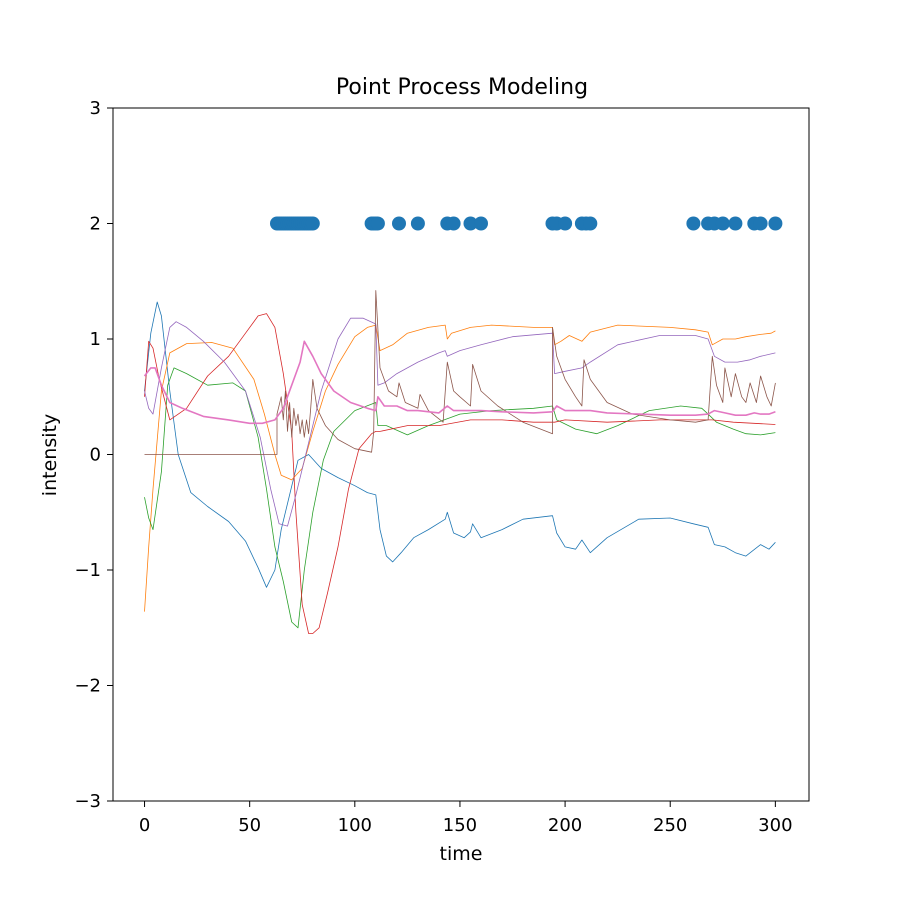  Describe the element at coordinates (775, 825) in the screenshot. I see `x-tick-label: 300` at that location.